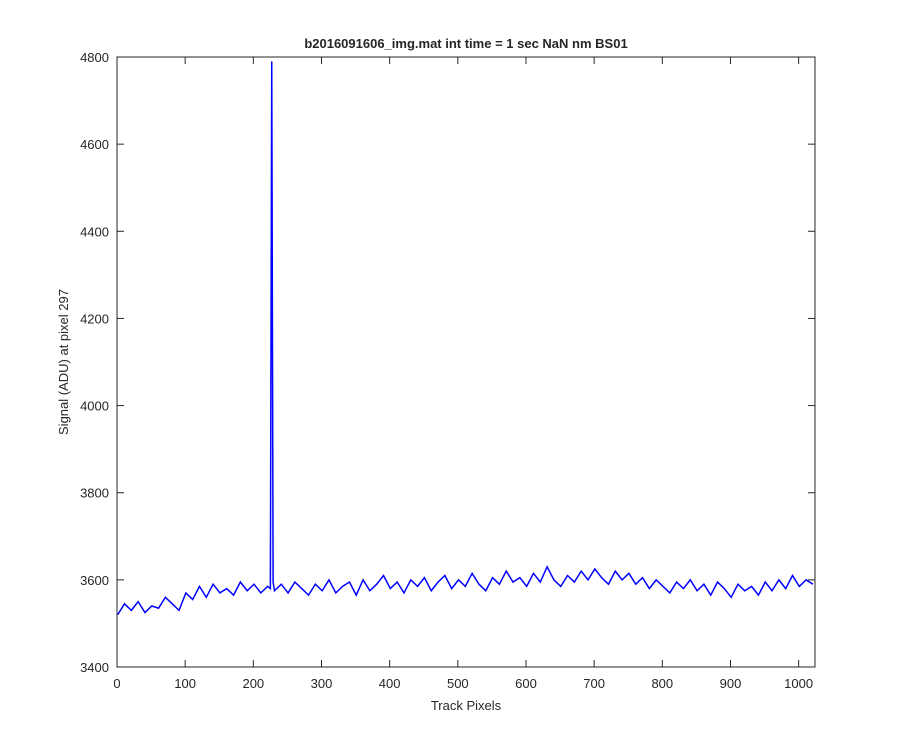 The width and height of the screenshot is (900, 750). What do you see at coordinates (662, 683) in the screenshot?
I see `x-tick-label: 800` at bounding box center [662, 683].